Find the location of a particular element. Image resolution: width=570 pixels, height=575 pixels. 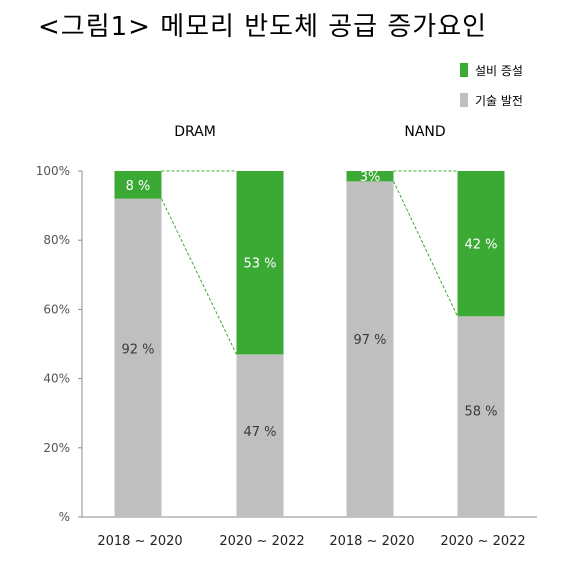

y-tick-label: 60% is located at coordinates (56, 309).